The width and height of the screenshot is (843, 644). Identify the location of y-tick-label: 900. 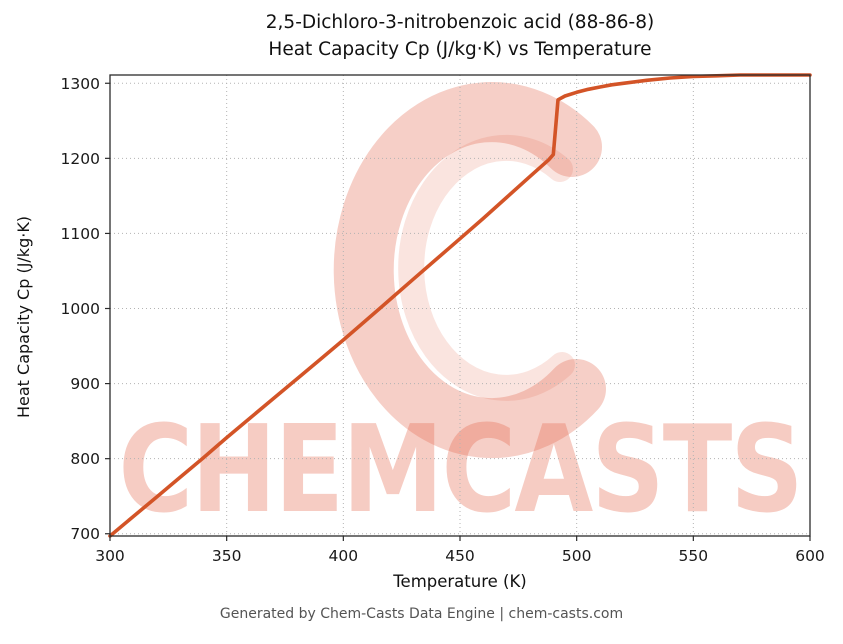
(85, 384).